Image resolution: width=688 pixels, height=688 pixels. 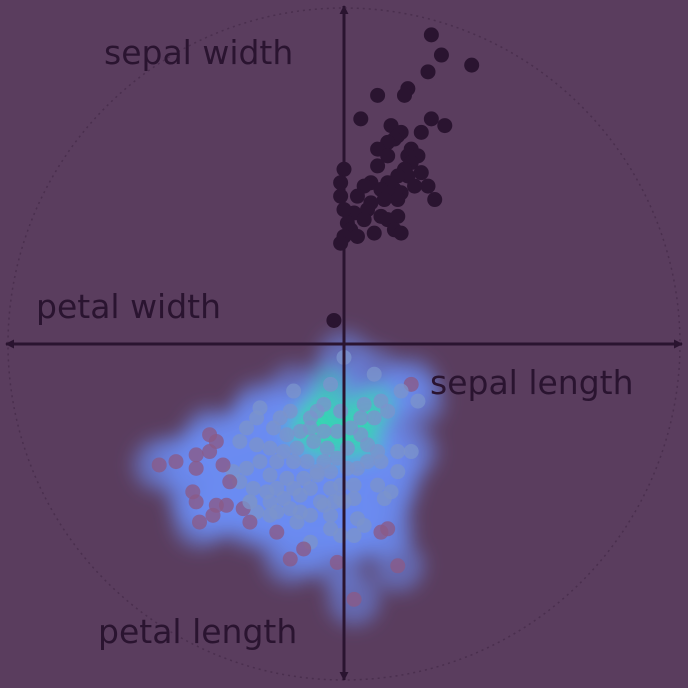 I want to click on axis-label-sepal-width: sepal width, so click(x=198, y=52).